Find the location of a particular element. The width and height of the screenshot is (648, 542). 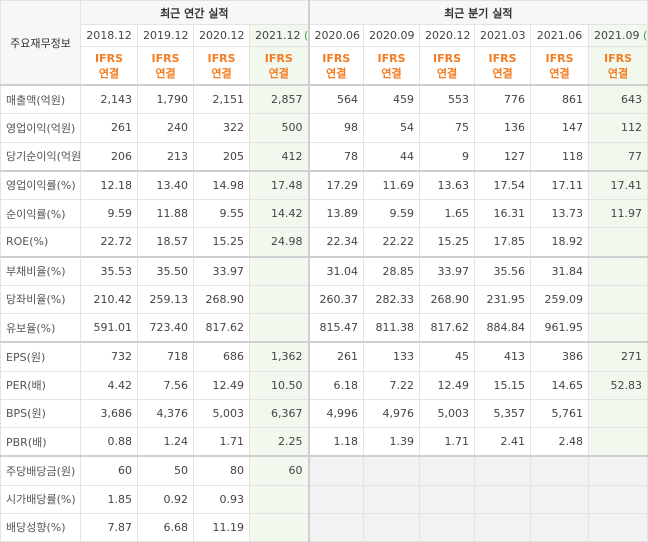

period-label: 2020.06 is located at coordinates (337, 35).